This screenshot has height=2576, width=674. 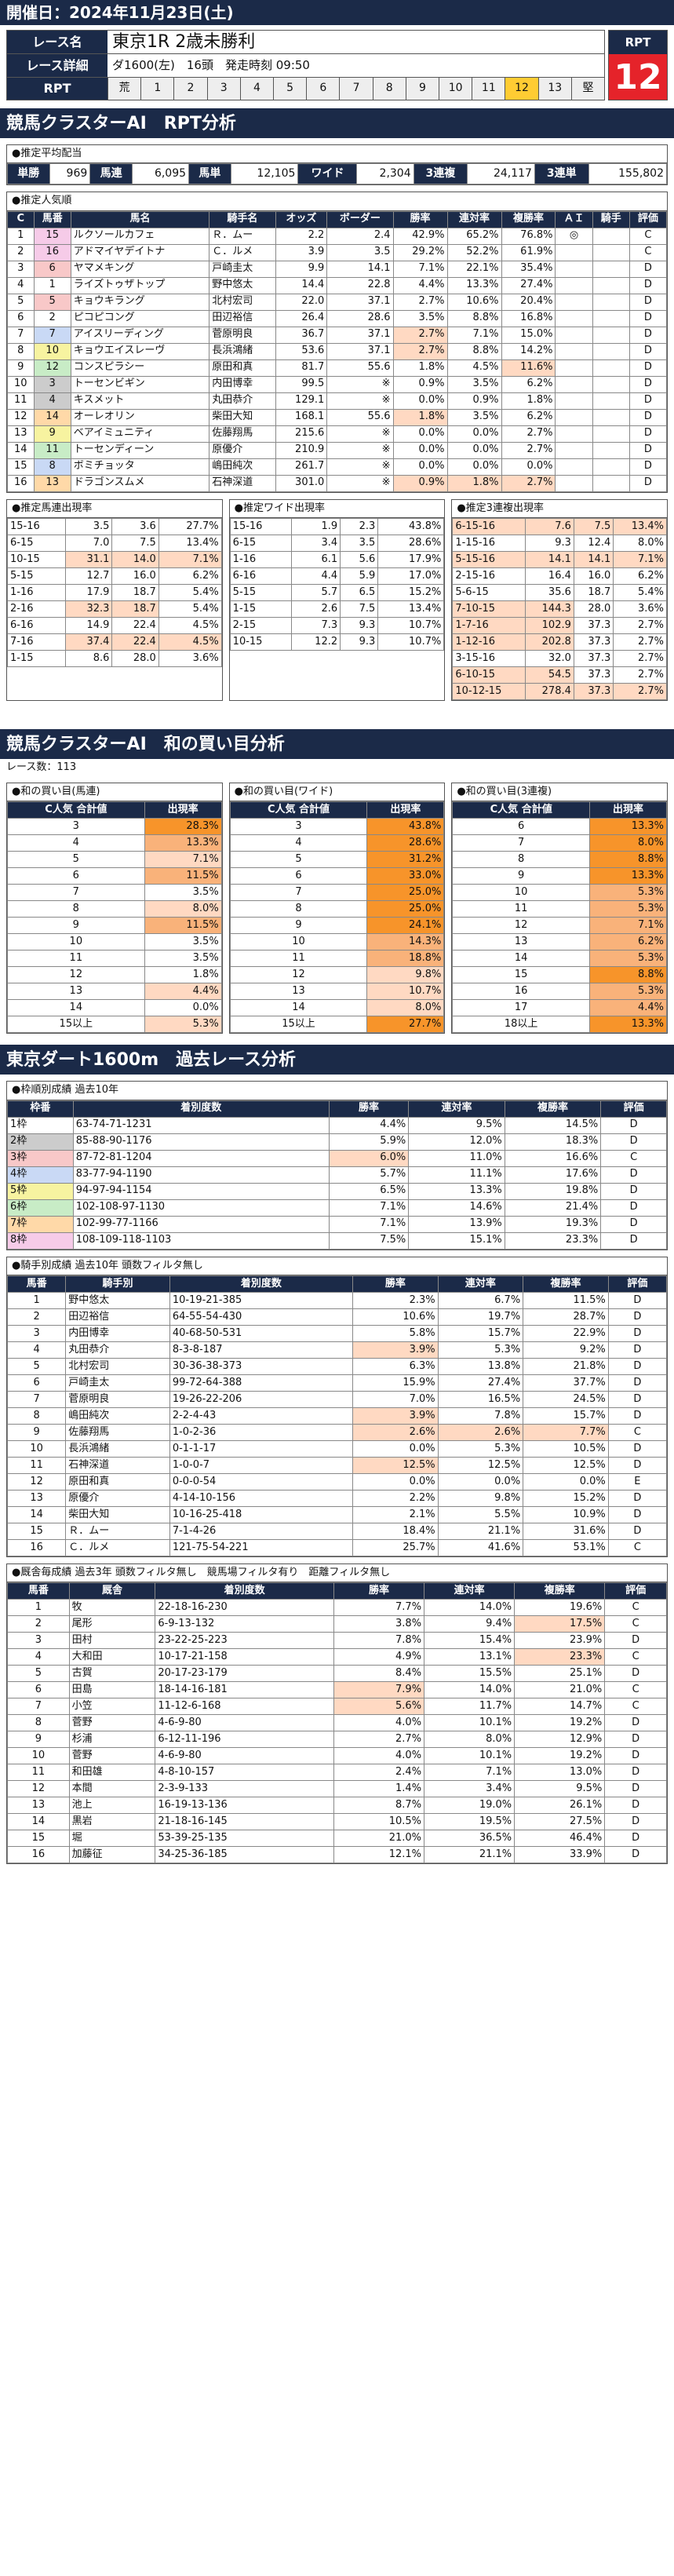 I want to click on table-cell: 23.9%, so click(x=560, y=1640).